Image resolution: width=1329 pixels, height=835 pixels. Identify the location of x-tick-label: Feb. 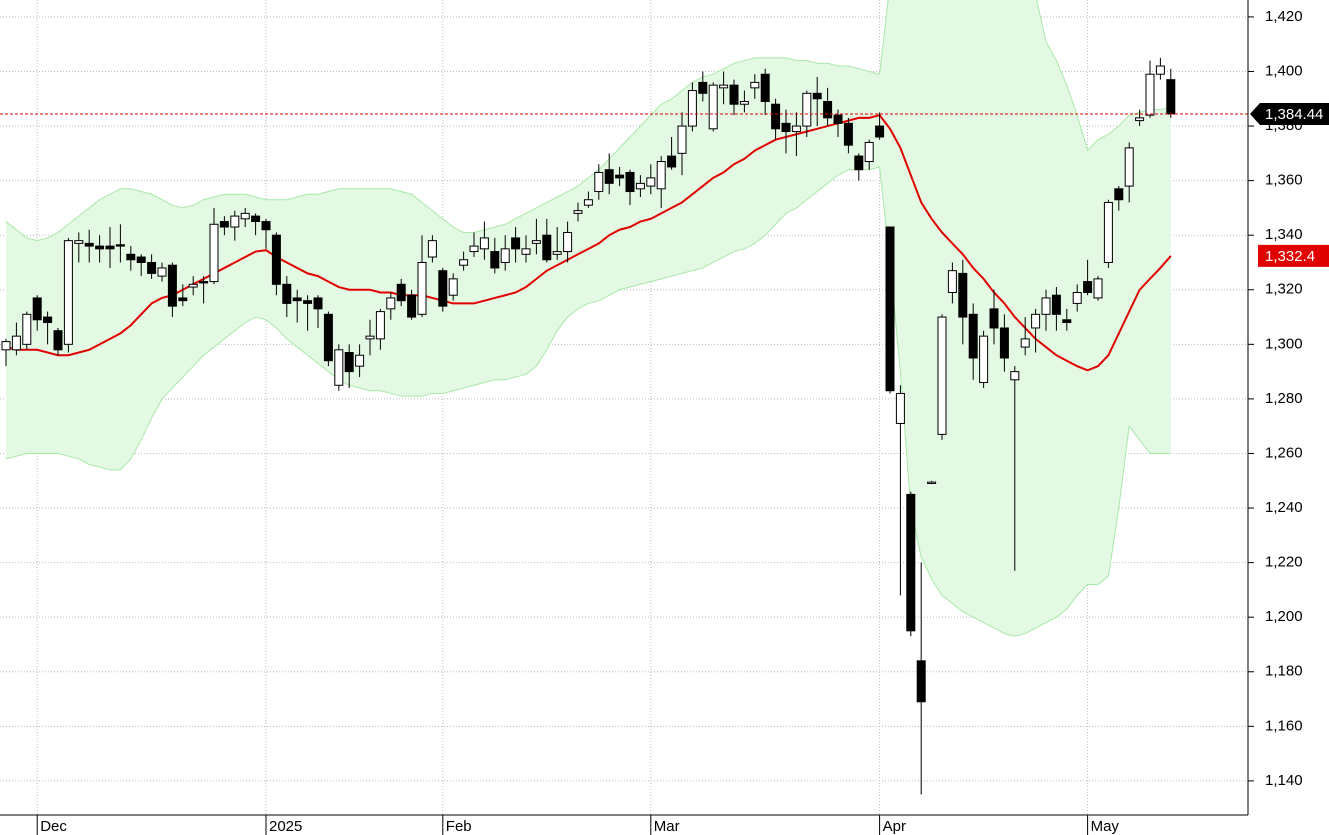
(459, 826).